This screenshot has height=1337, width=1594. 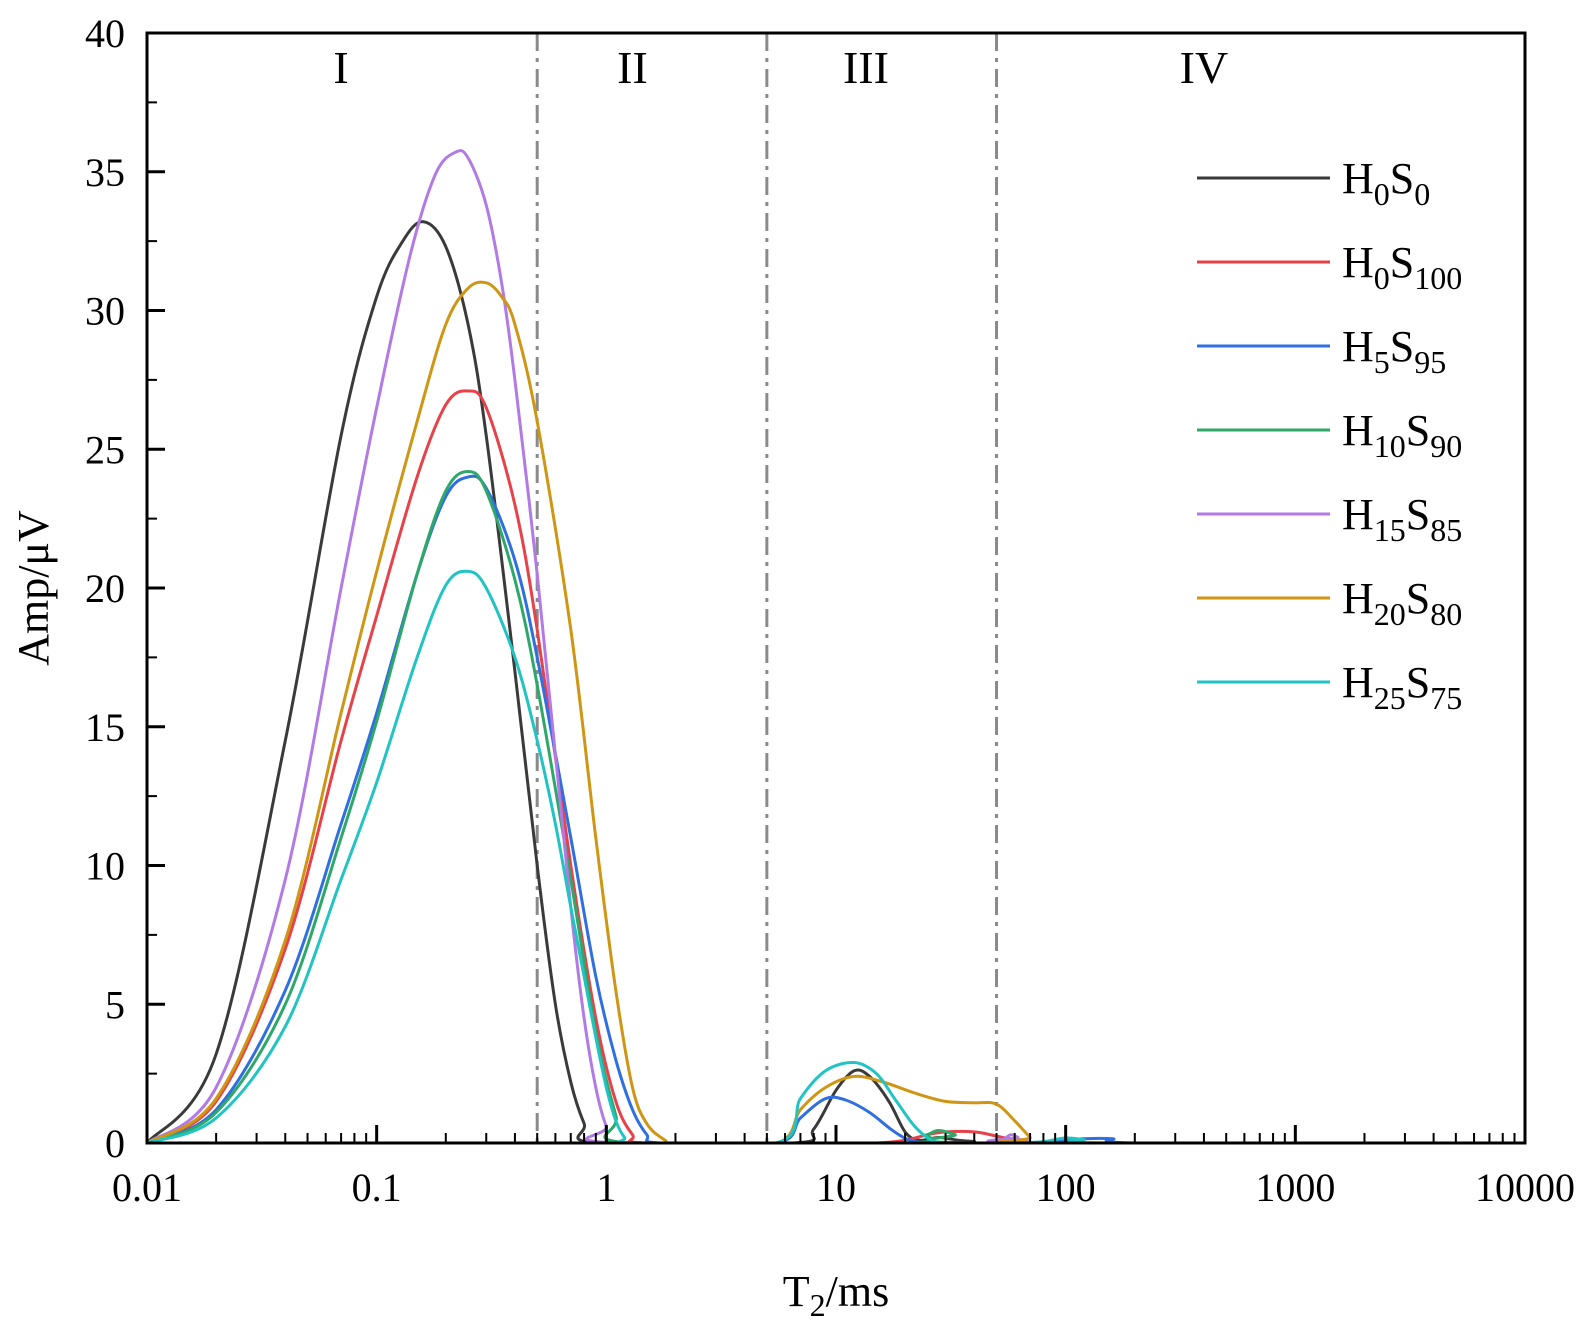 What do you see at coordinates (147, 1187) in the screenshot?
I see `x-tick-label: 0.01` at bounding box center [147, 1187].